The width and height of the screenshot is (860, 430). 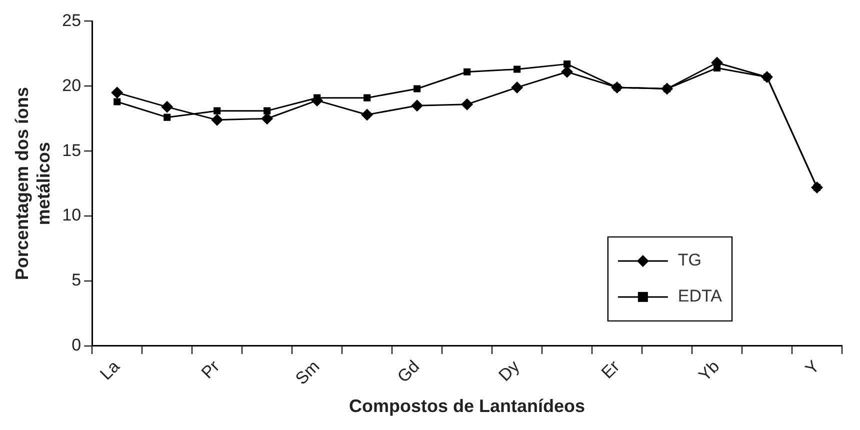 What do you see at coordinates (211, 369) in the screenshot?
I see `x-tick-label: Pr` at bounding box center [211, 369].